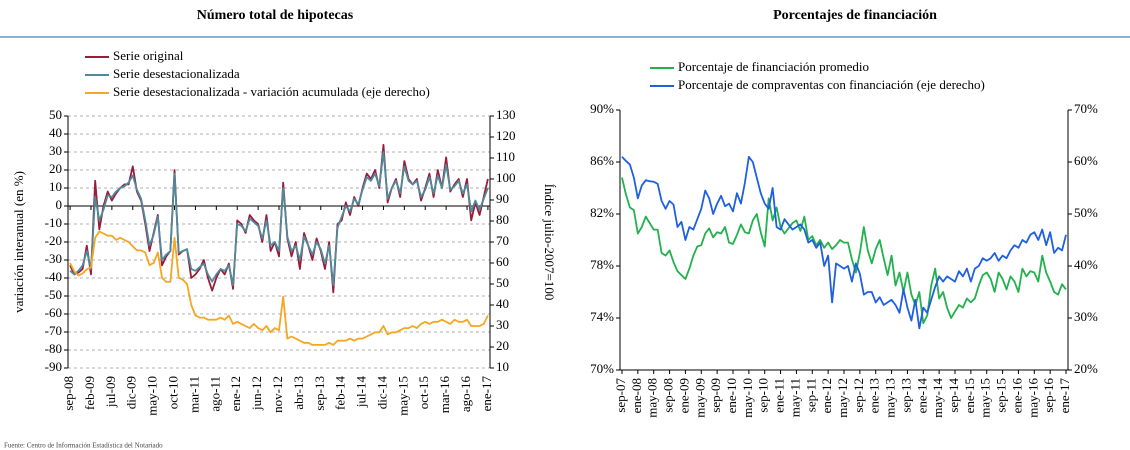 The image size is (1130, 450). What do you see at coordinates (502, 345) in the screenshot?
I see `y2-tick-label: 20` at bounding box center [502, 345].